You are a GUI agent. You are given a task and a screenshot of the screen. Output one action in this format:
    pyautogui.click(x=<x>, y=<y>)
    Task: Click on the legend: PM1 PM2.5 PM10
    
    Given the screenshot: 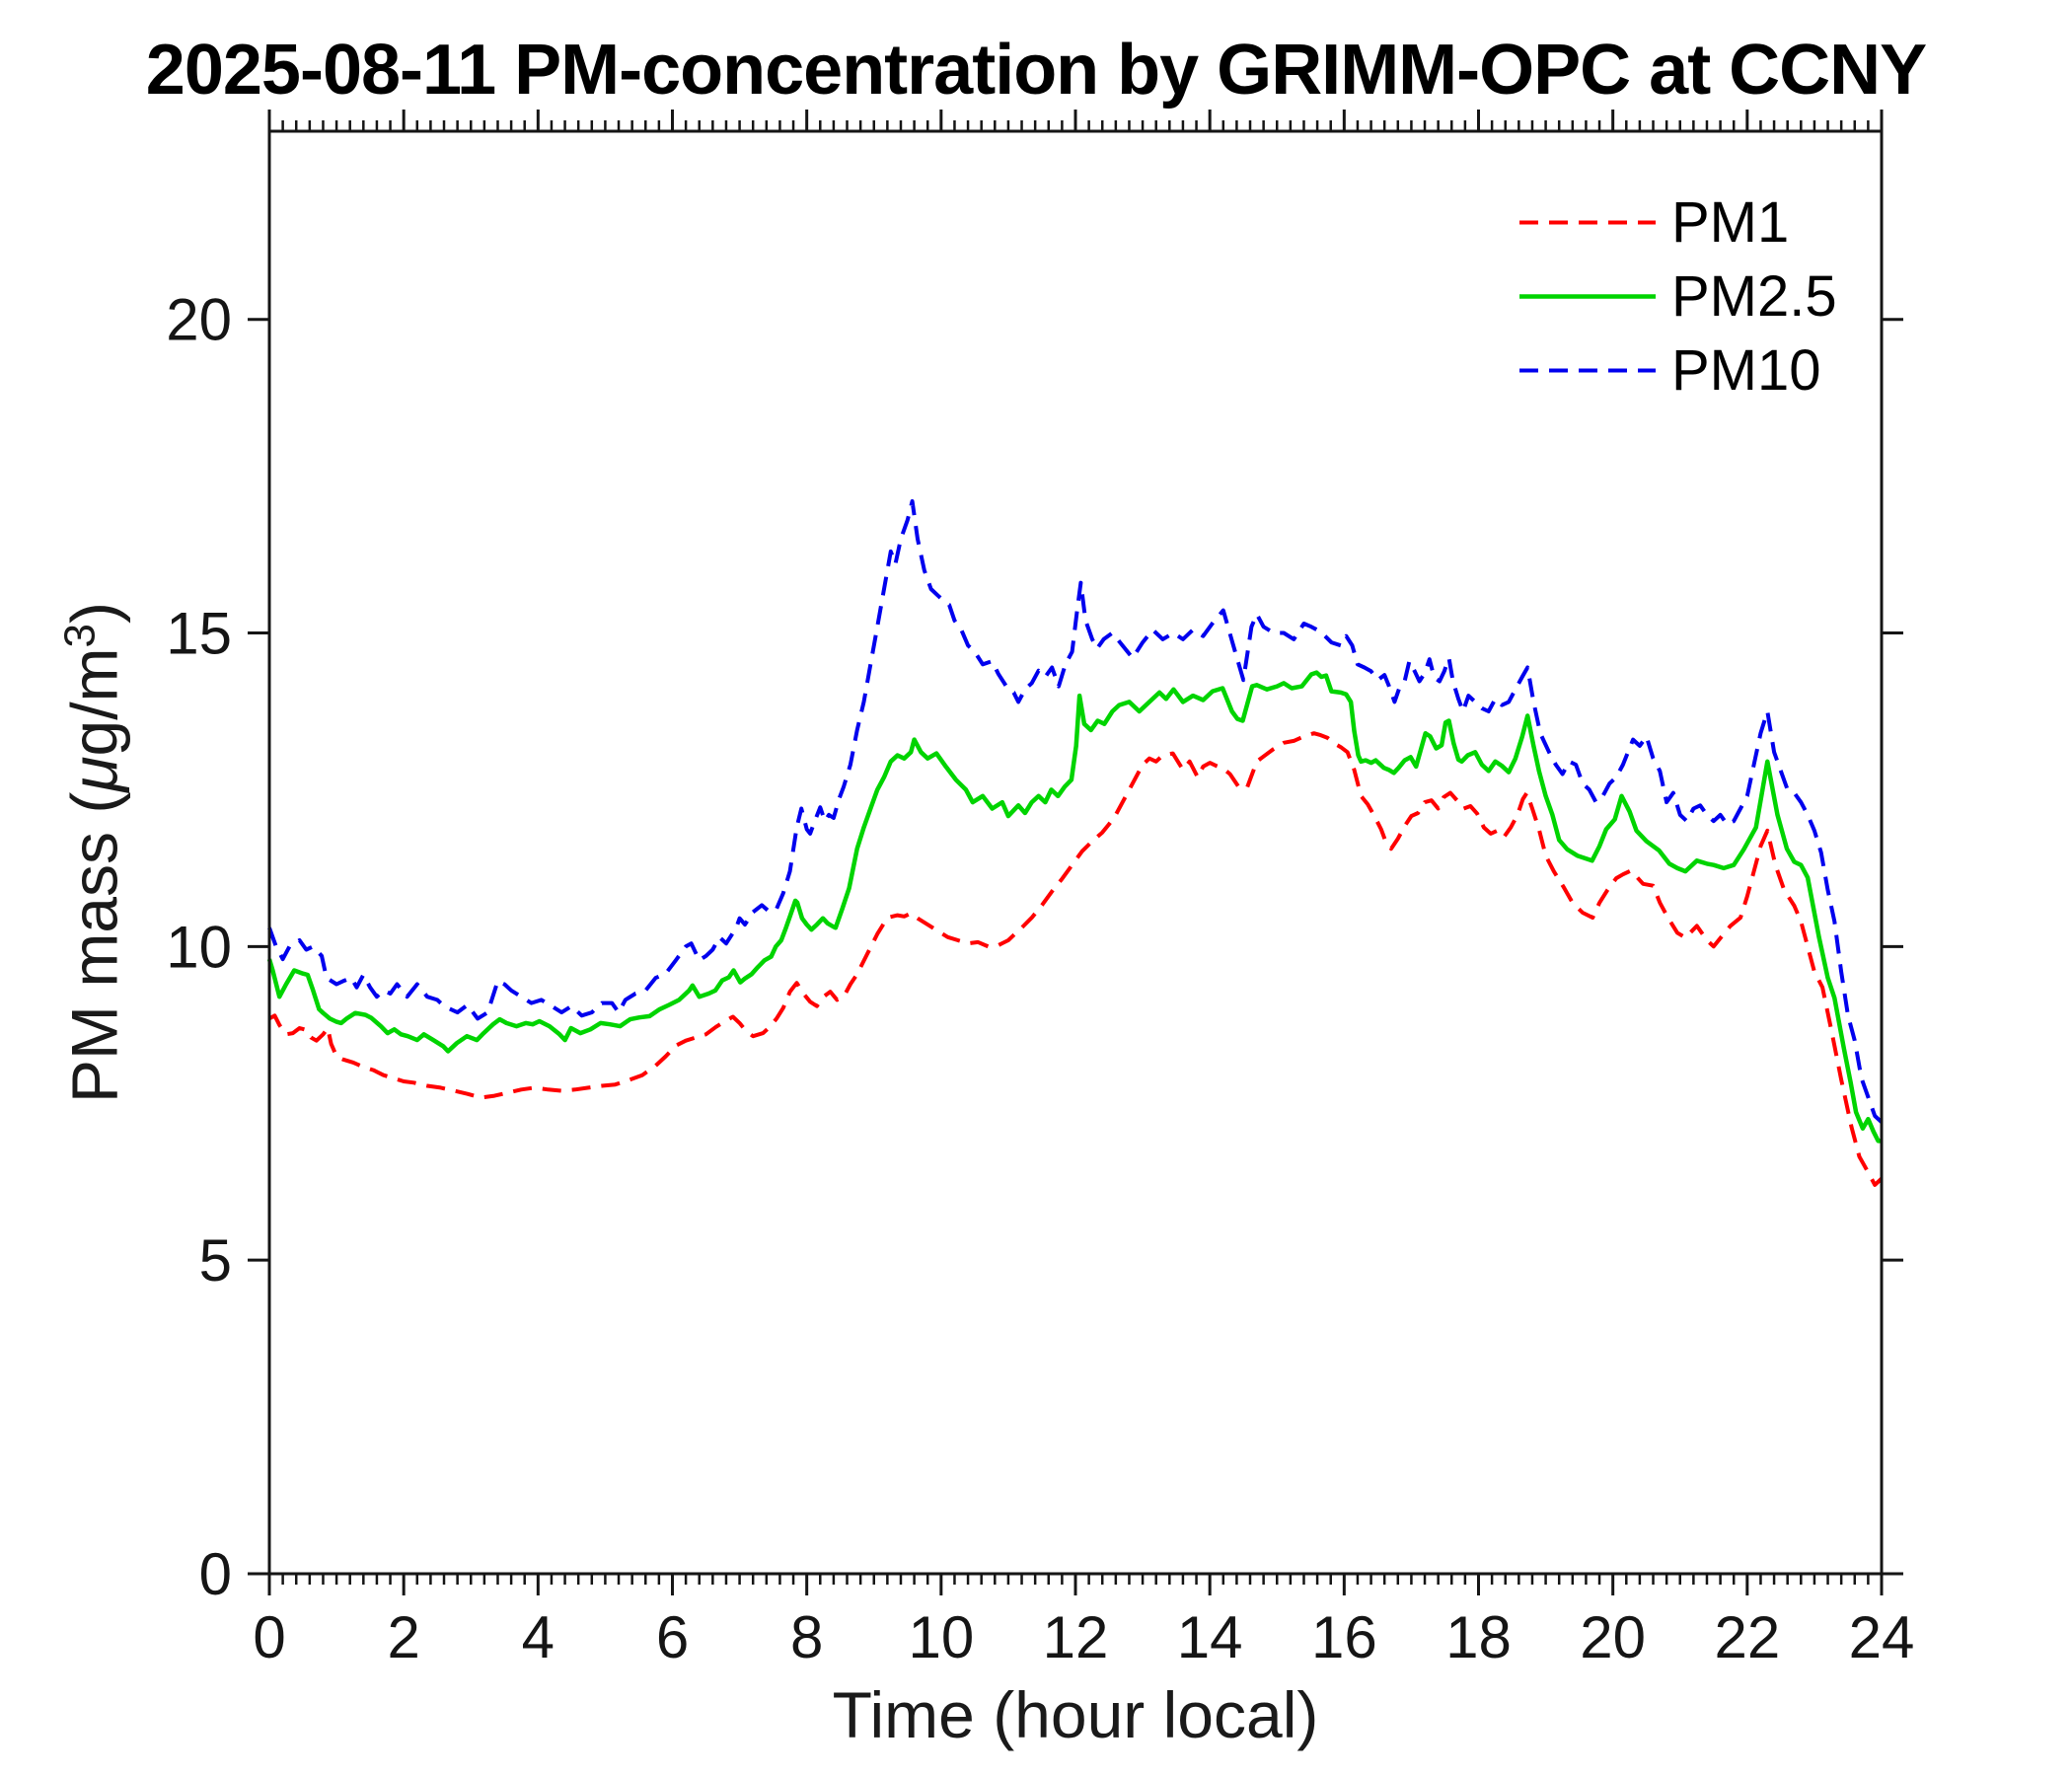 What is the action you would take?
    pyautogui.click(x=1678, y=296)
    